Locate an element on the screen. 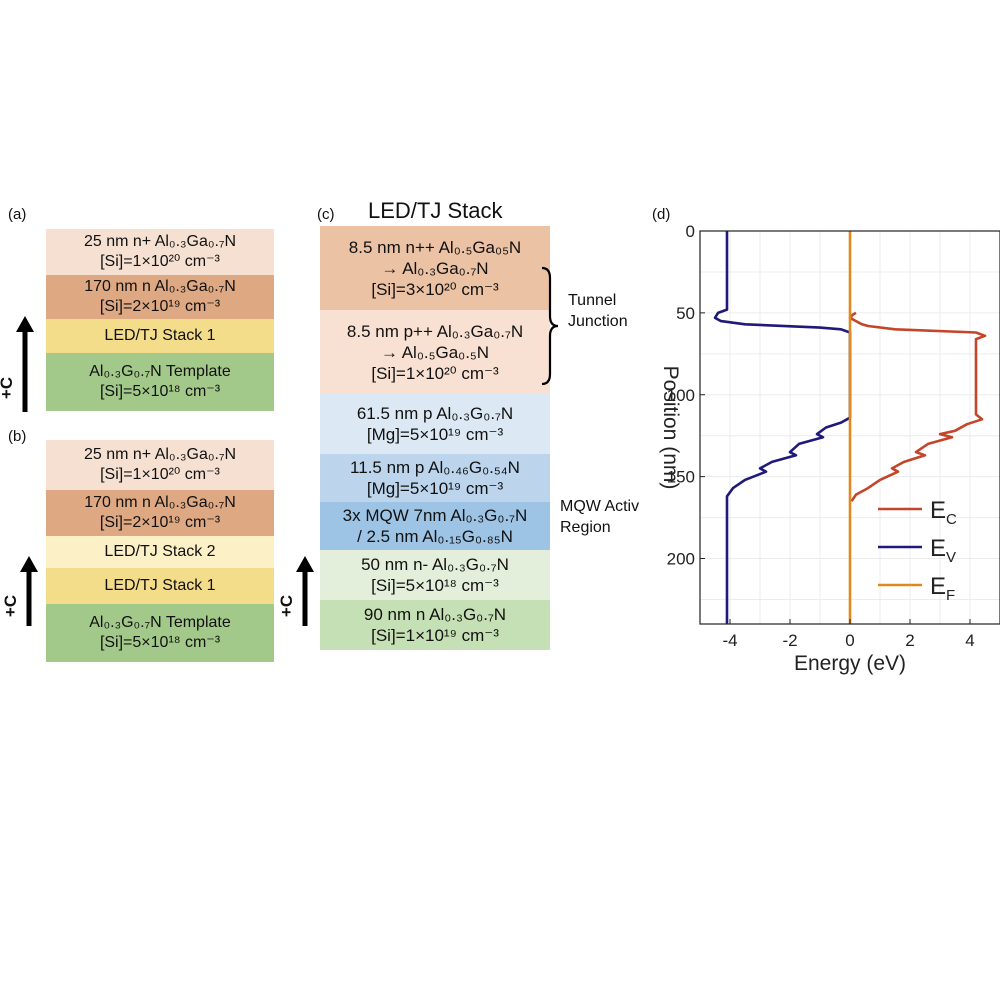  x-tick-label: 0 is located at coordinates (849, 640).